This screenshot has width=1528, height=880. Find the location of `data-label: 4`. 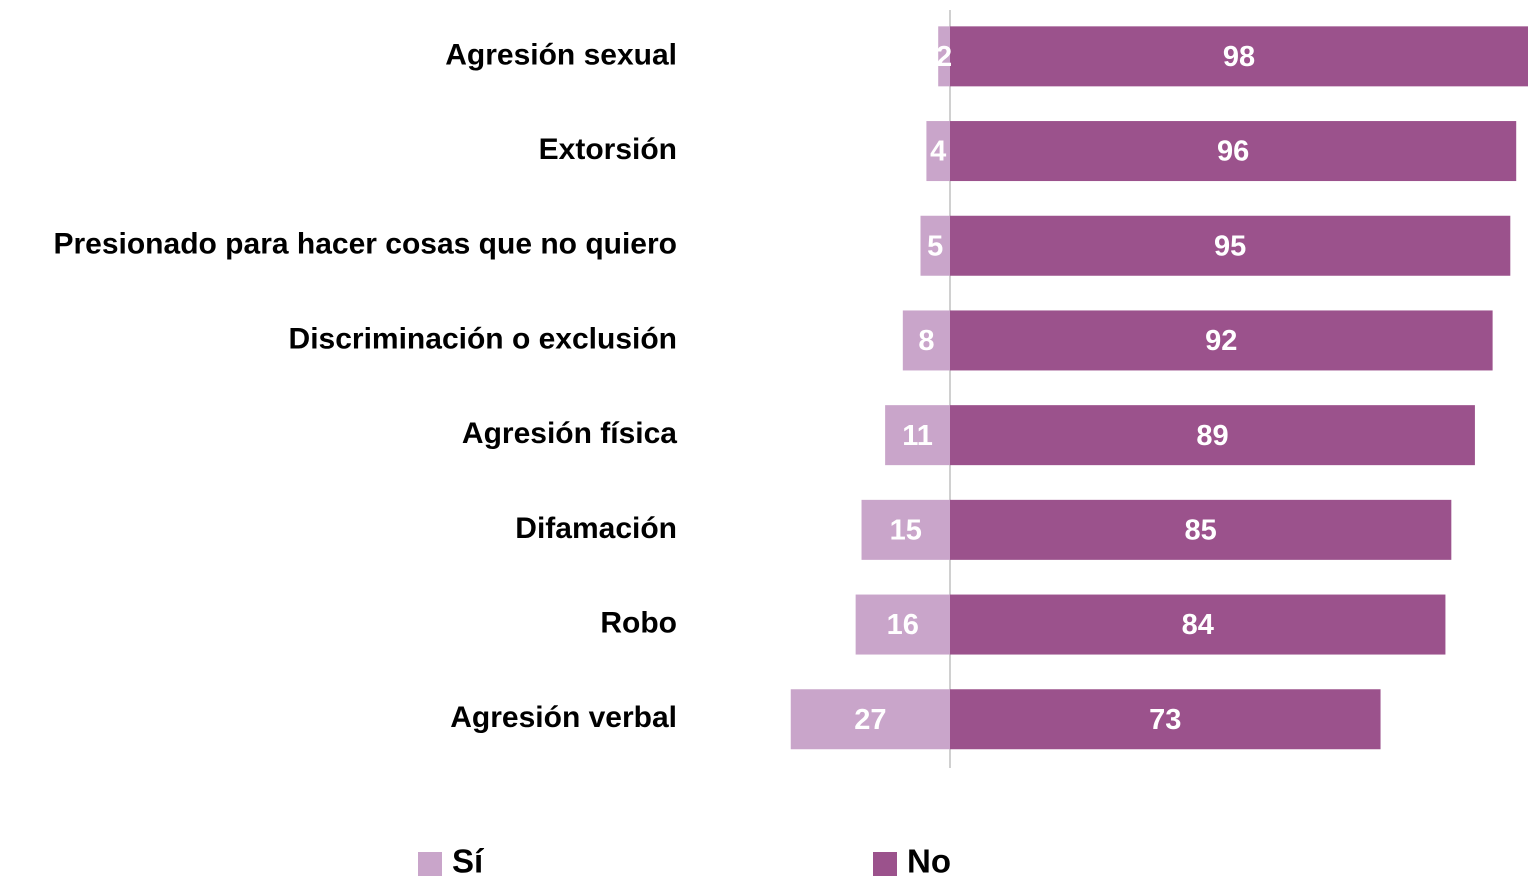

data-label: 4 is located at coordinates (938, 152).